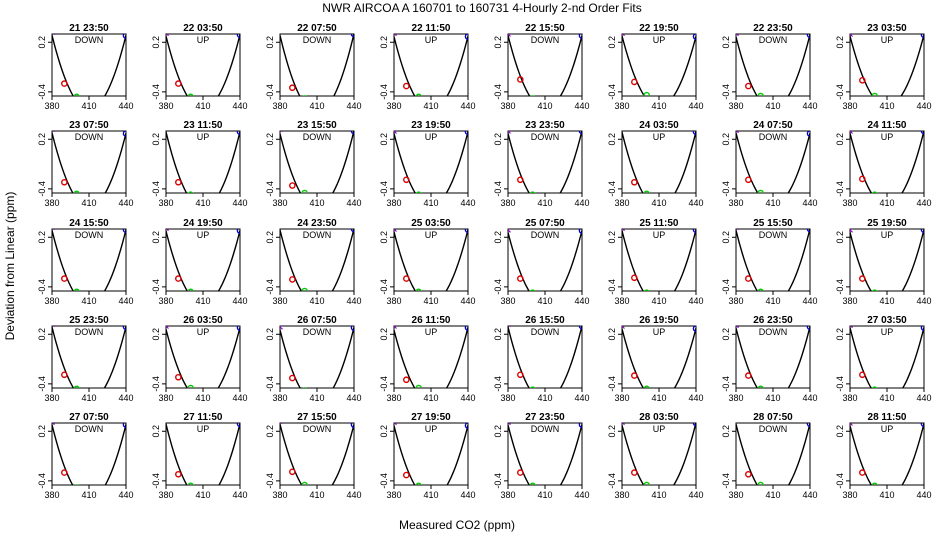  What do you see at coordinates (203, 125) in the screenshot?
I see `panel-title: 23 11:50` at bounding box center [203, 125].